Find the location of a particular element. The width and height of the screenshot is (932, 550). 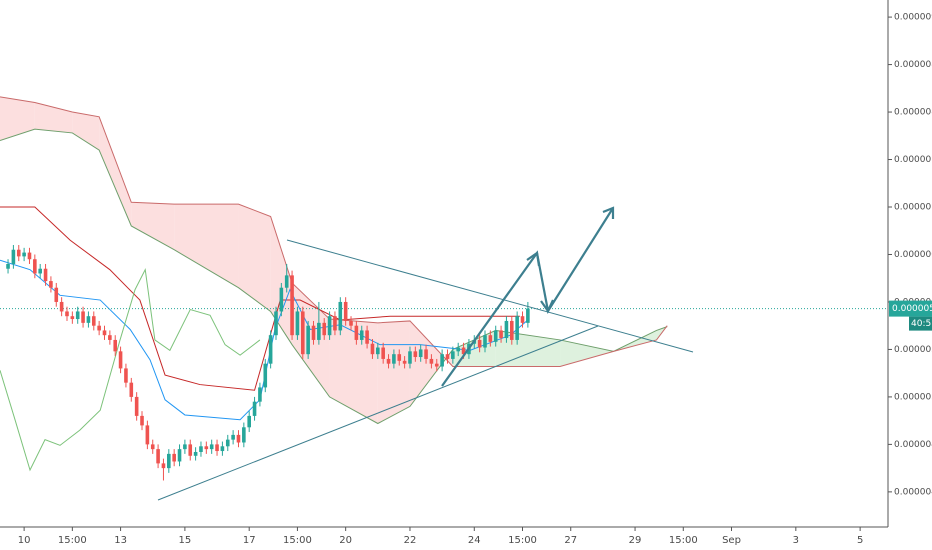

y-tick-label: 0.00000900 is located at coordinates (913, 18).